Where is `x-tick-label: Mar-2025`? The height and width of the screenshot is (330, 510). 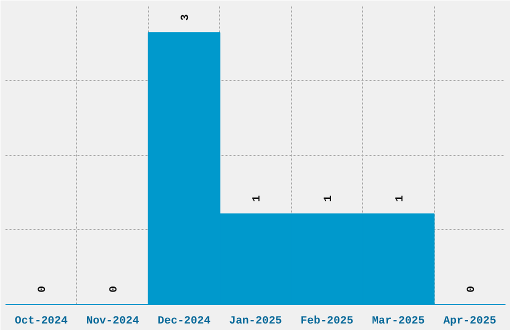
x-tick-label: Mar-2025 is located at coordinates (399, 322).